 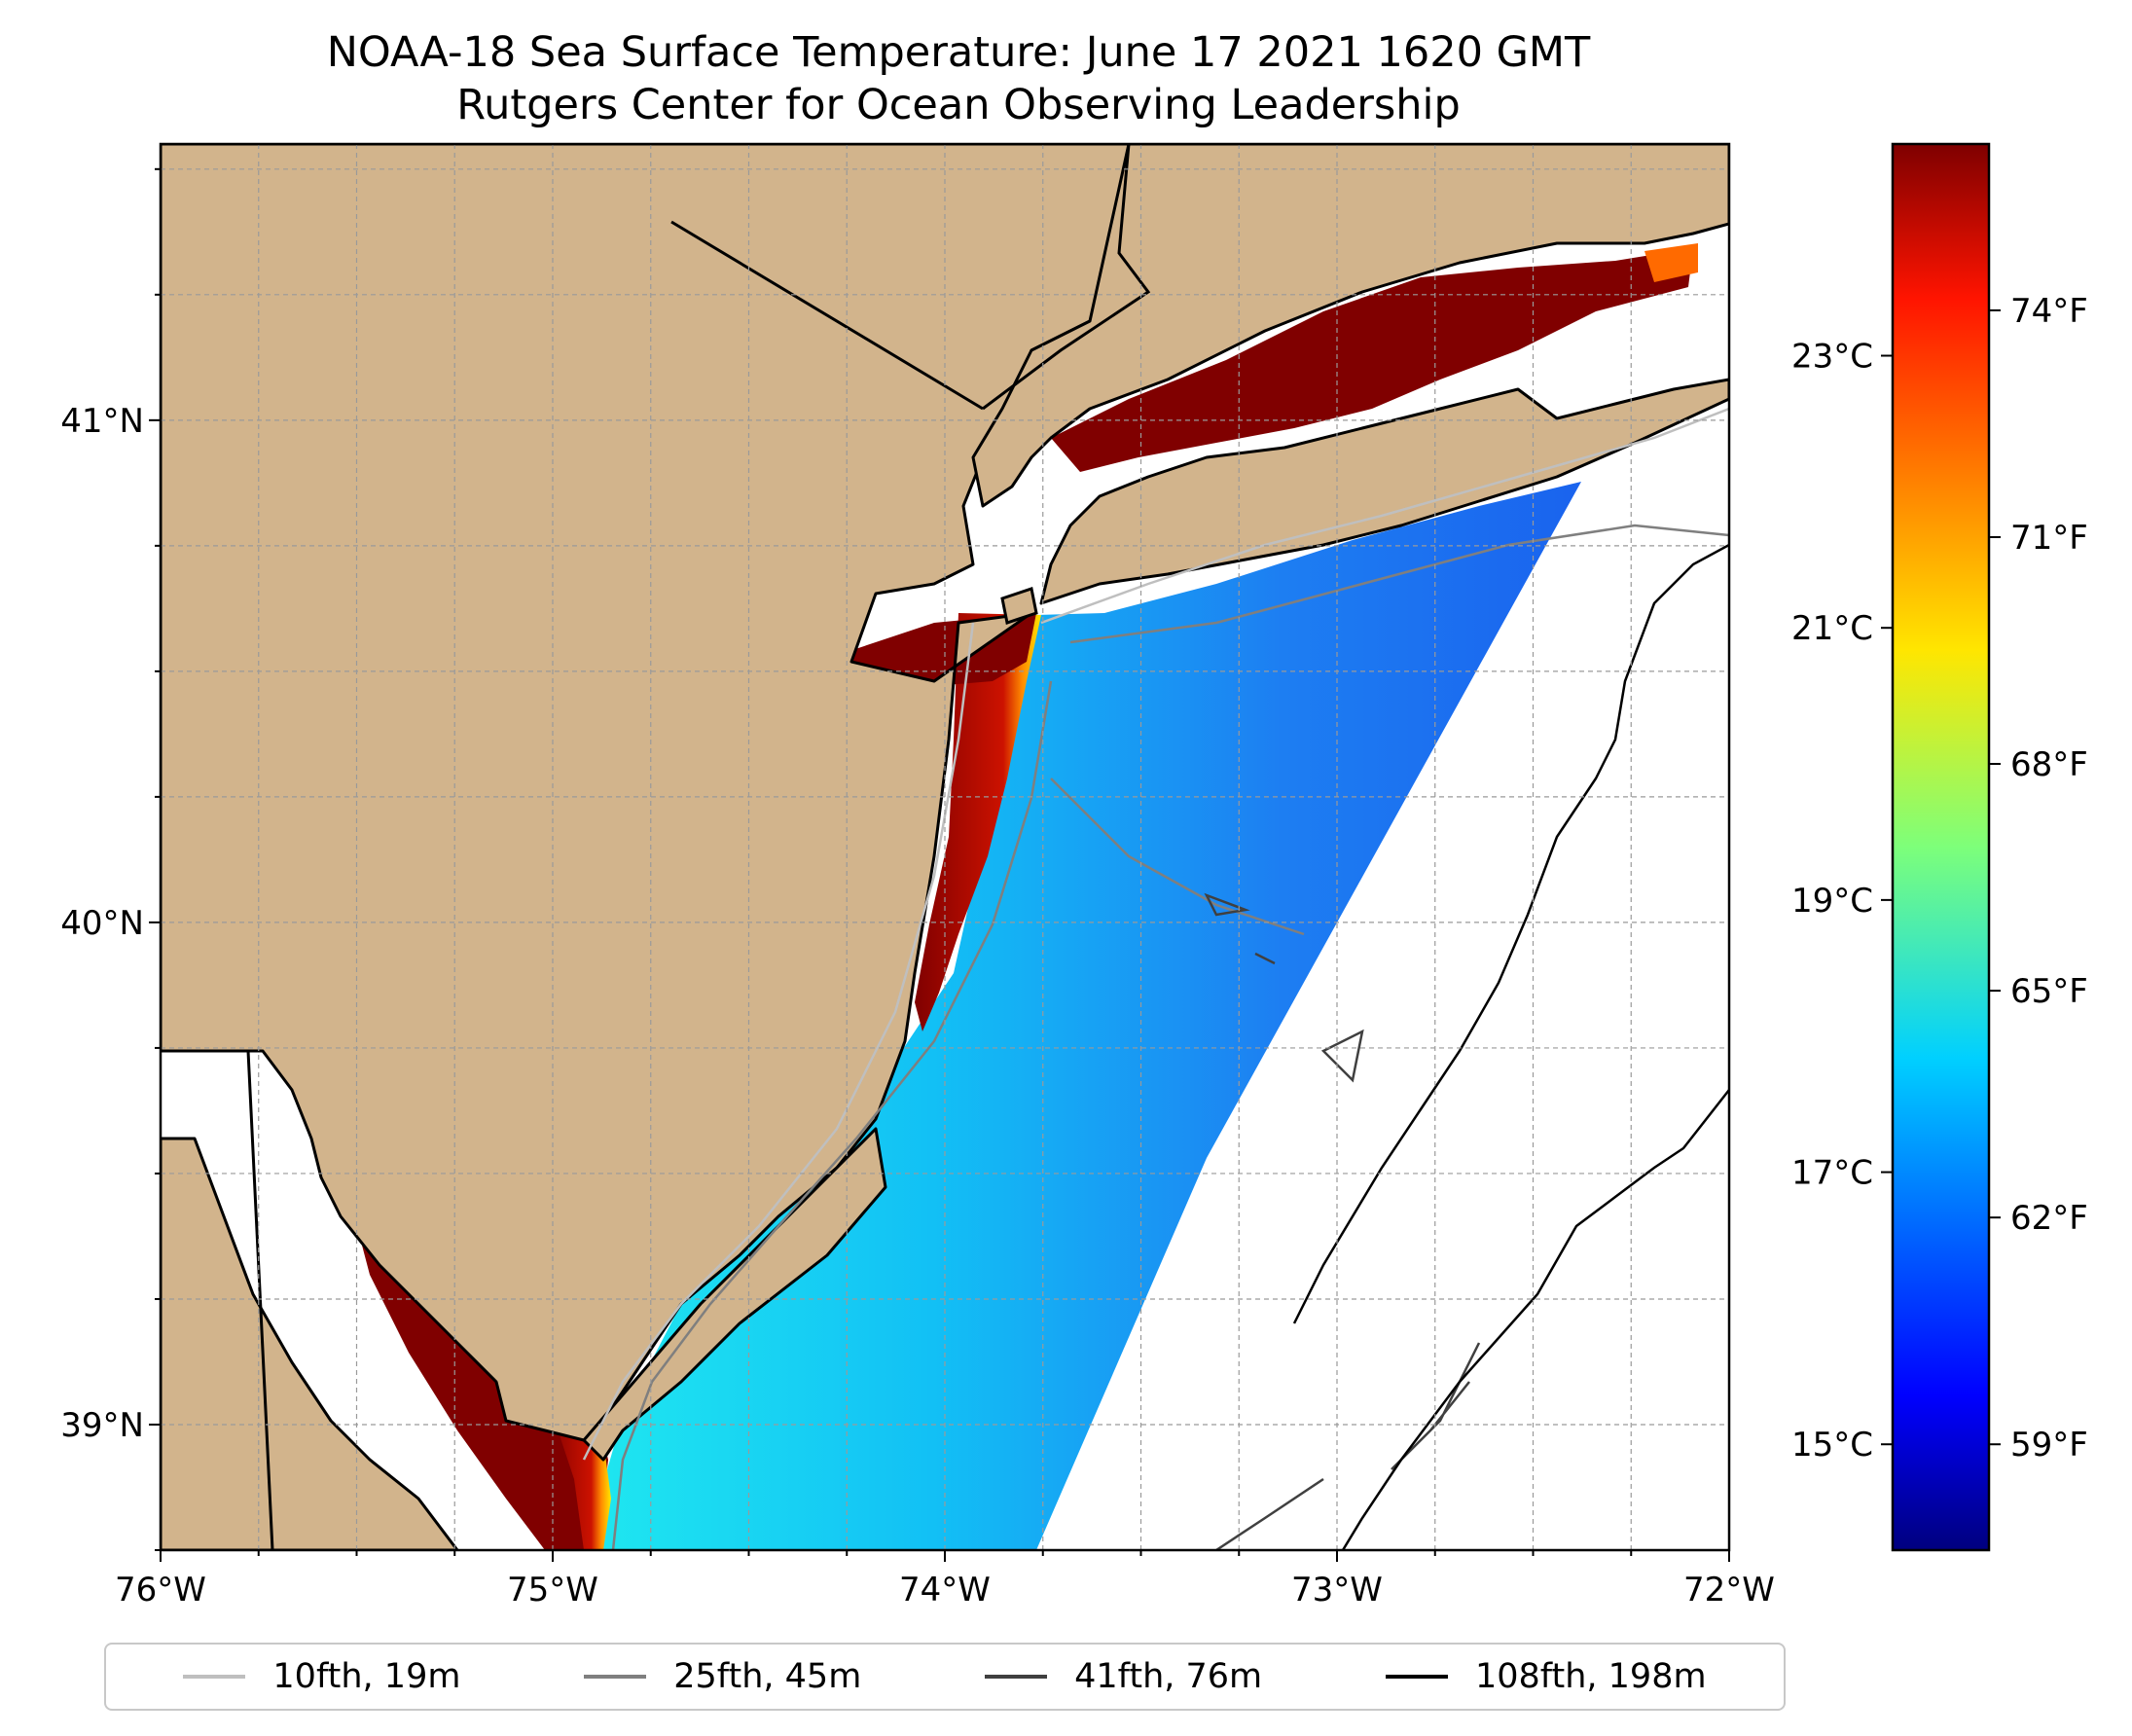 I want to click on x-tick-label: 73°W, so click(x=1337, y=1590).